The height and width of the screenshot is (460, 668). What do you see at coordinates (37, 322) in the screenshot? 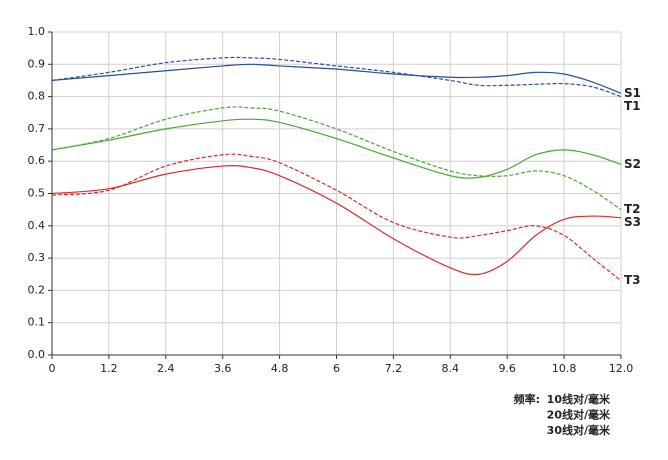
I see `y-tick-label: 0.1` at bounding box center [37, 322].